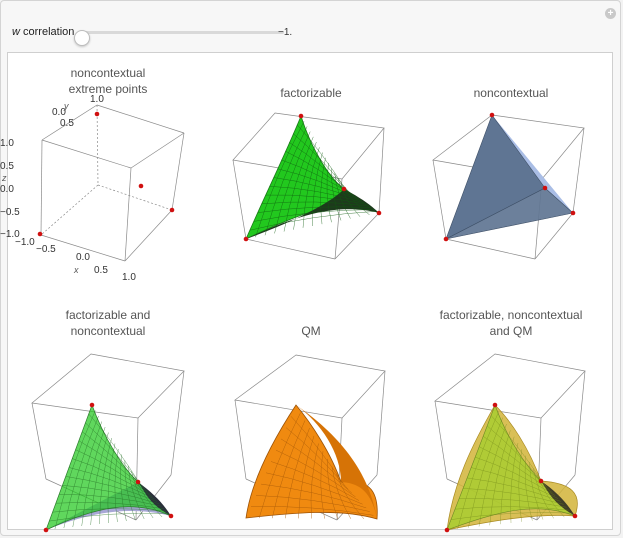 The height and width of the screenshot is (538, 623). What do you see at coordinates (108, 323) in the screenshot?
I see `plot-title: factorizable and noncontextual` at bounding box center [108, 323].